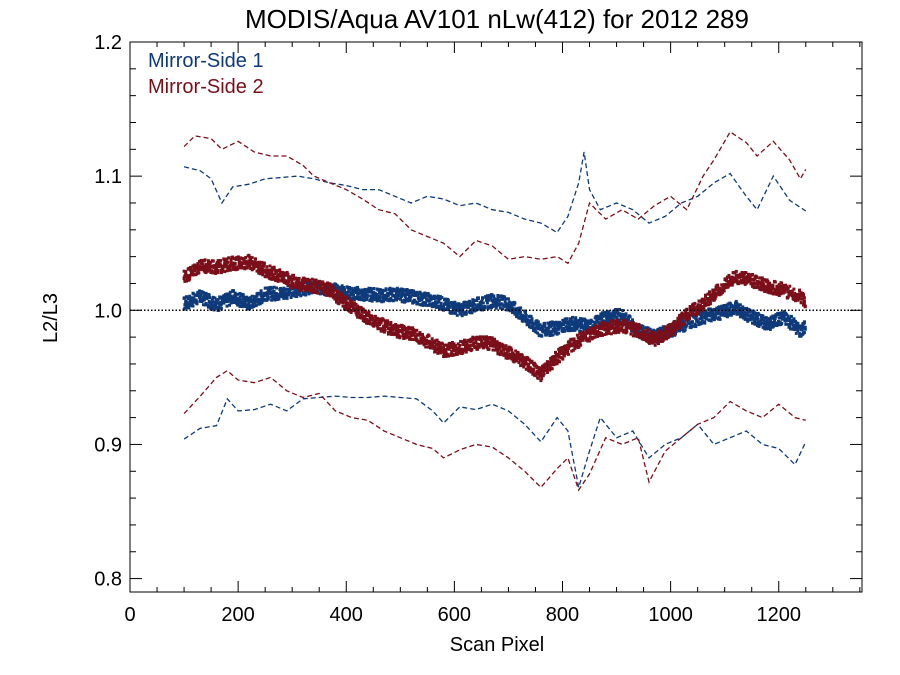 This screenshot has width=900, height=675. Describe the element at coordinates (108, 580) in the screenshot. I see `y-tick-label: 0.8` at that location.